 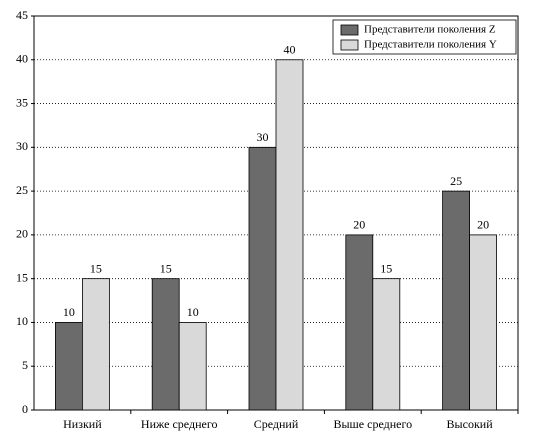 What do you see at coordinates (276, 424) in the screenshot?
I see `x-tick-label: Средний` at bounding box center [276, 424].